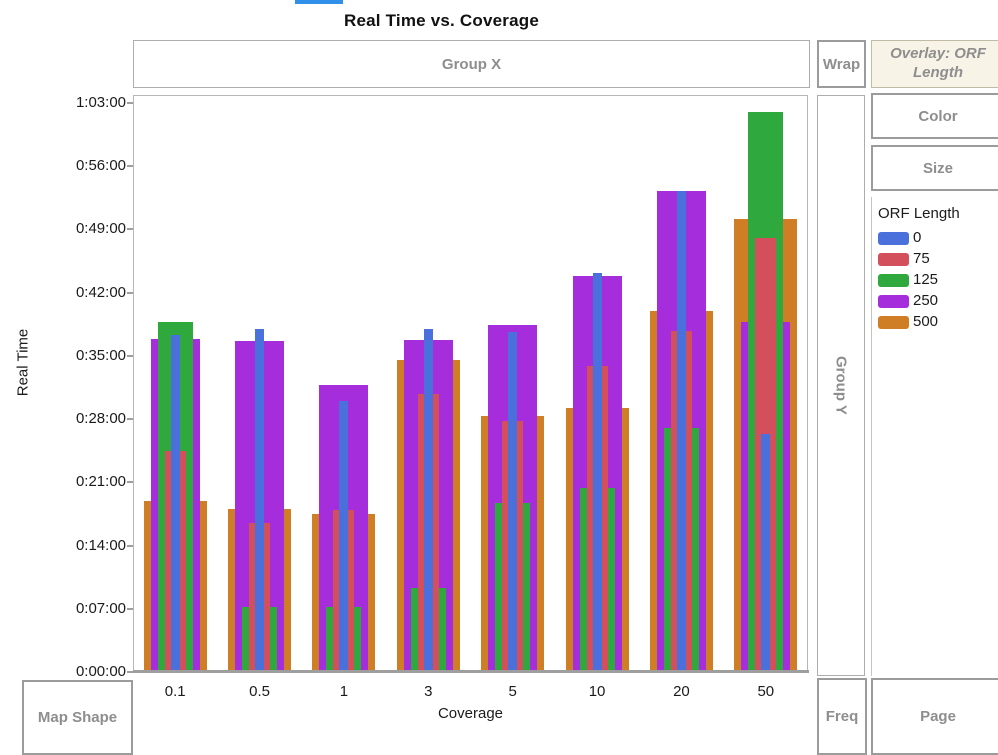  I want to click on drop-zone-map-shape: Map Shape, so click(77, 717).